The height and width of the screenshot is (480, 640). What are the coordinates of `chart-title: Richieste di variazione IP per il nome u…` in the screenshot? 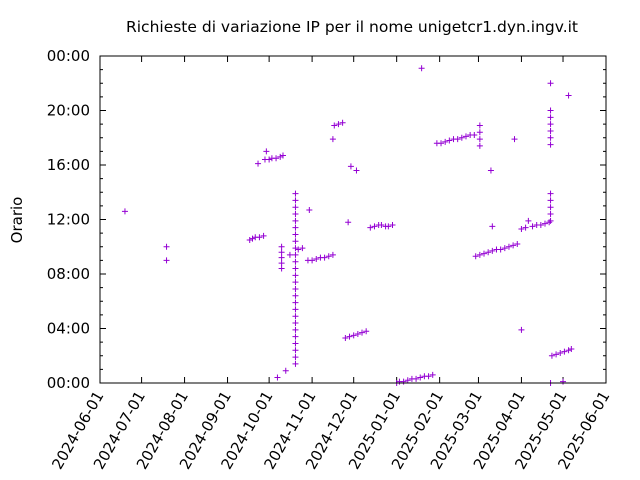 It's located at (352, 27).